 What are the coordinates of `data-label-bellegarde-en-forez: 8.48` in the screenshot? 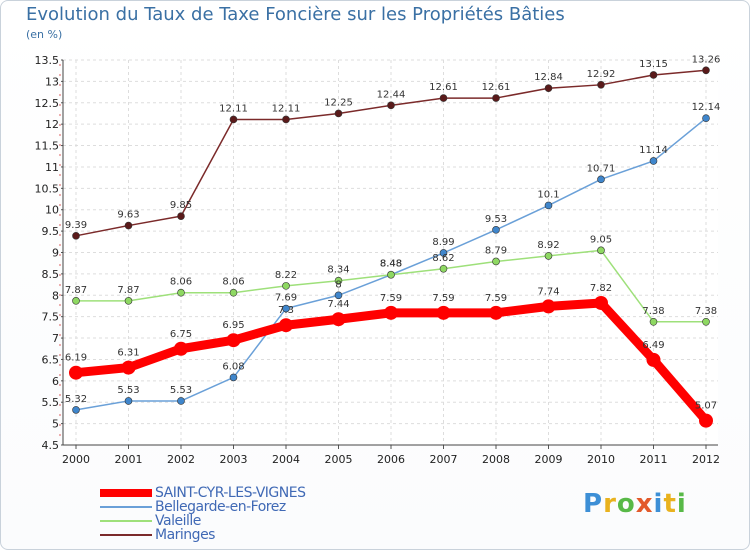 It's located at (391, 264).